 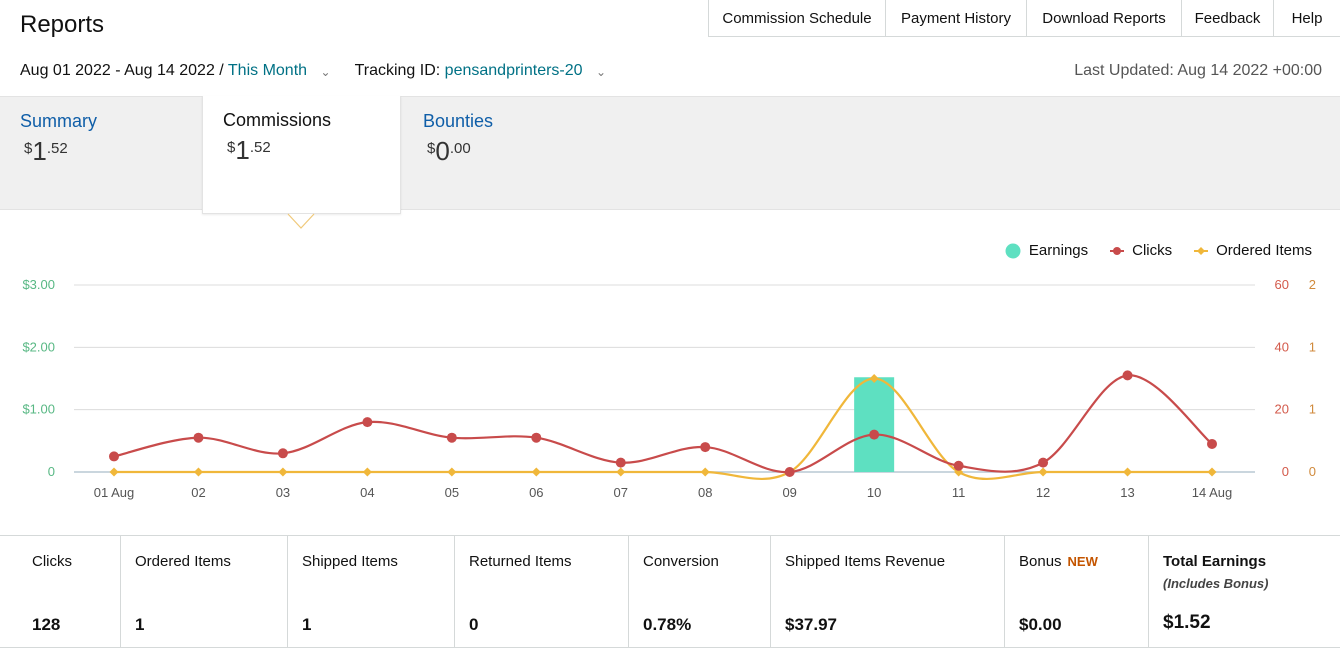 What do you see at coordinates (797, 18) in the screenshot?
I see `nav-commission-schedule: Commission Schedule` at bounding box center [797, 18].